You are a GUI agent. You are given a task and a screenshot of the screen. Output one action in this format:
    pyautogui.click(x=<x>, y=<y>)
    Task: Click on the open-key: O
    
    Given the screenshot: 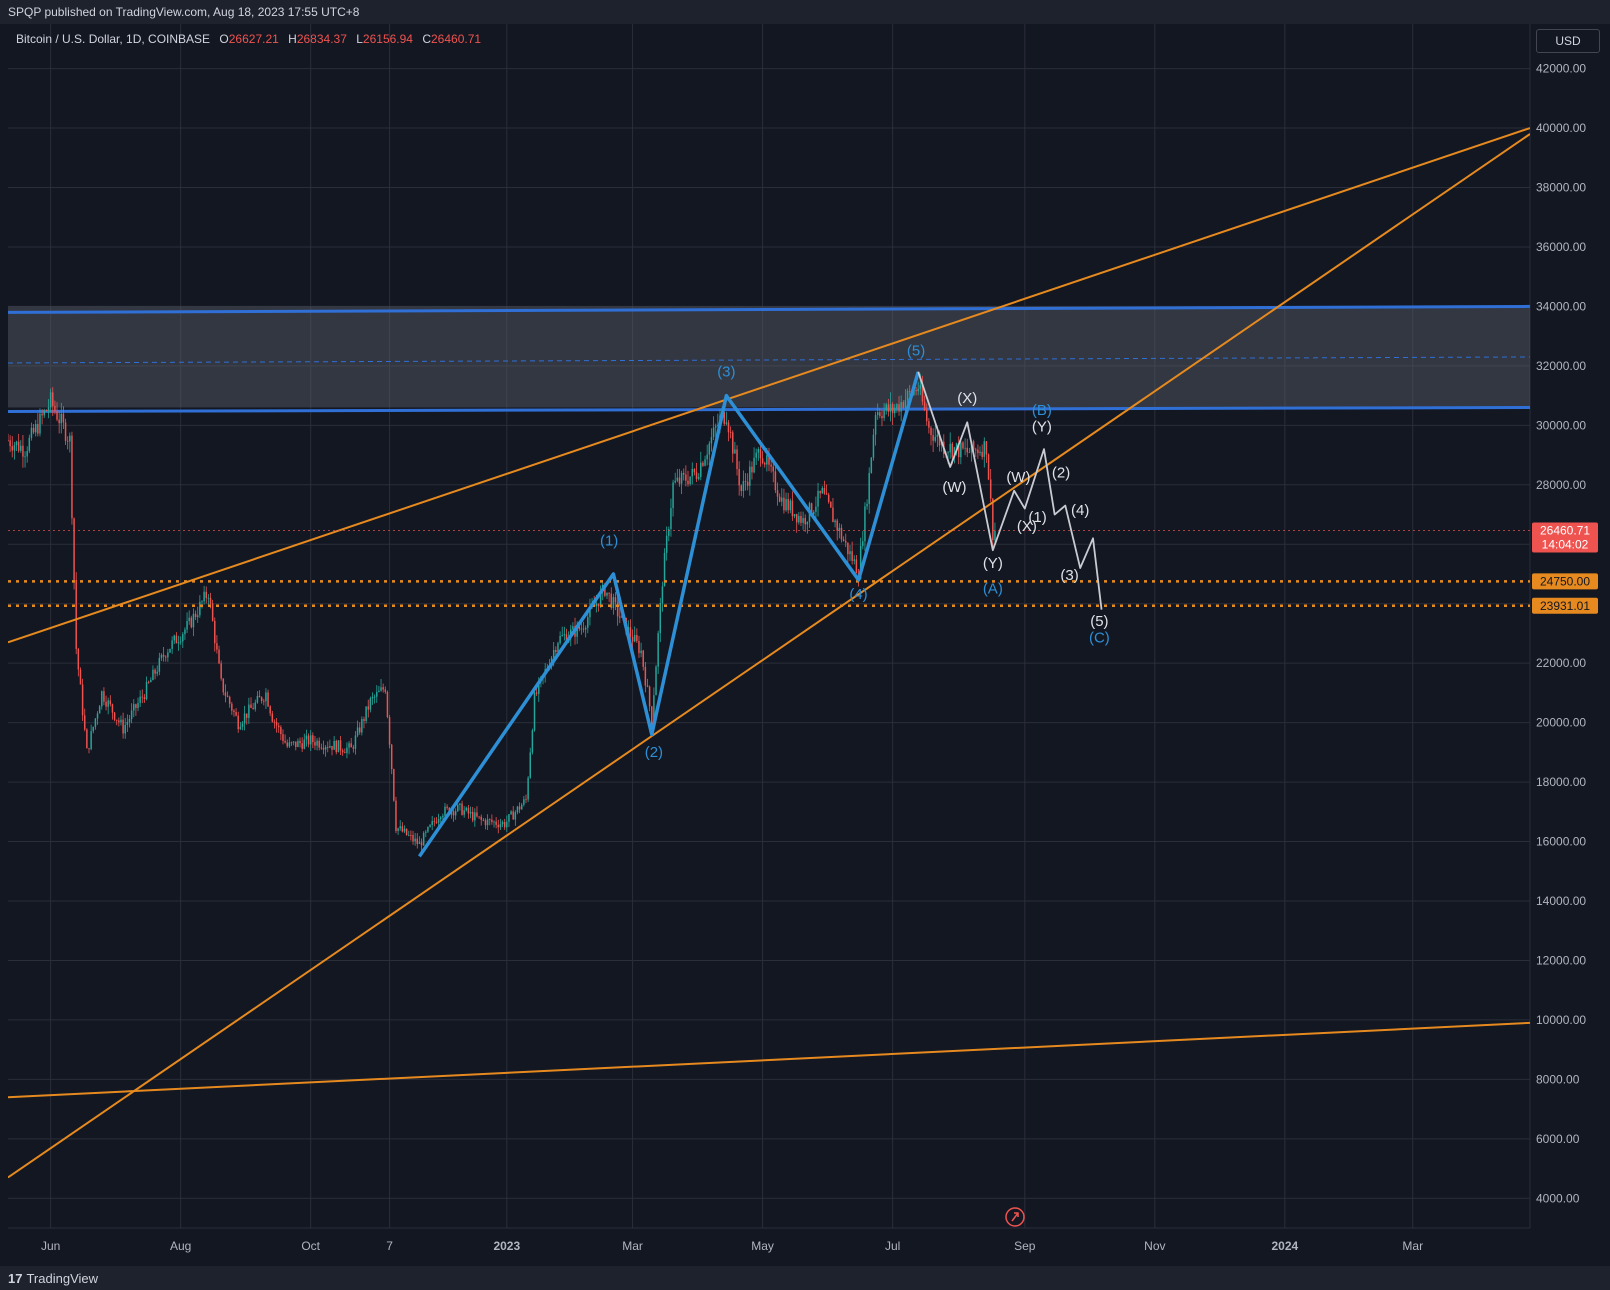 What is the action you would take?
    pyautogui.click(x=224, y=39)
    